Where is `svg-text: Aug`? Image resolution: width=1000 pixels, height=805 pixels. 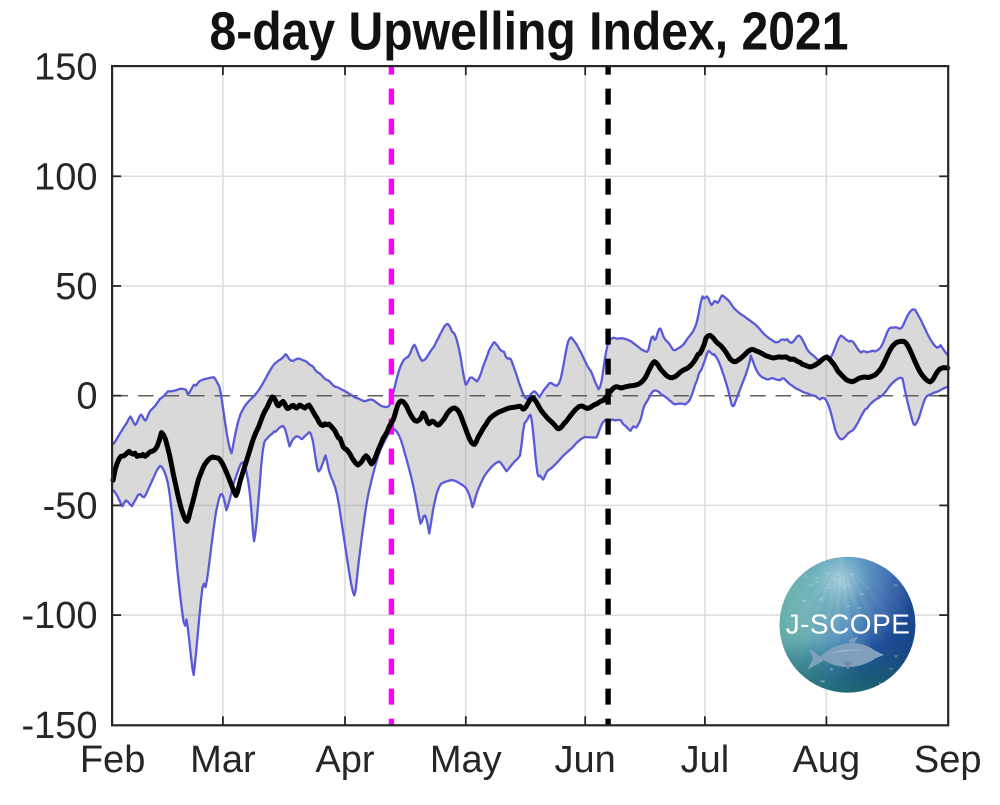
svg-text: Aug is located at coordinates (827, 760).